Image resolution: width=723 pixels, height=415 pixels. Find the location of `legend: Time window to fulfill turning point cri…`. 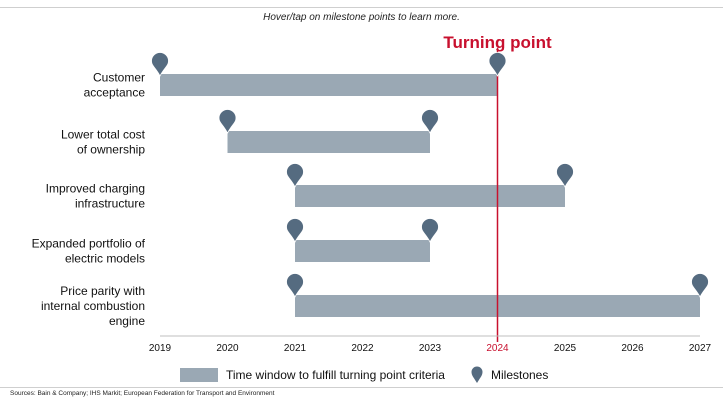

legend: Time window to fulfill turning point cri… is located at coordinates (364, 375).